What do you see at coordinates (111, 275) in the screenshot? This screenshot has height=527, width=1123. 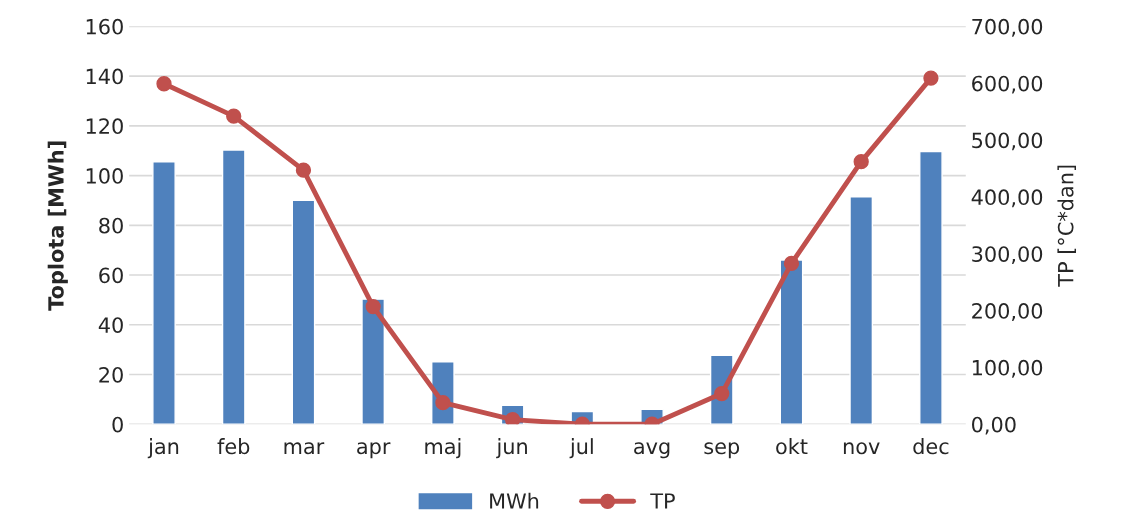 I see `y-tick-label: 60` at bounding box center [111, 275].